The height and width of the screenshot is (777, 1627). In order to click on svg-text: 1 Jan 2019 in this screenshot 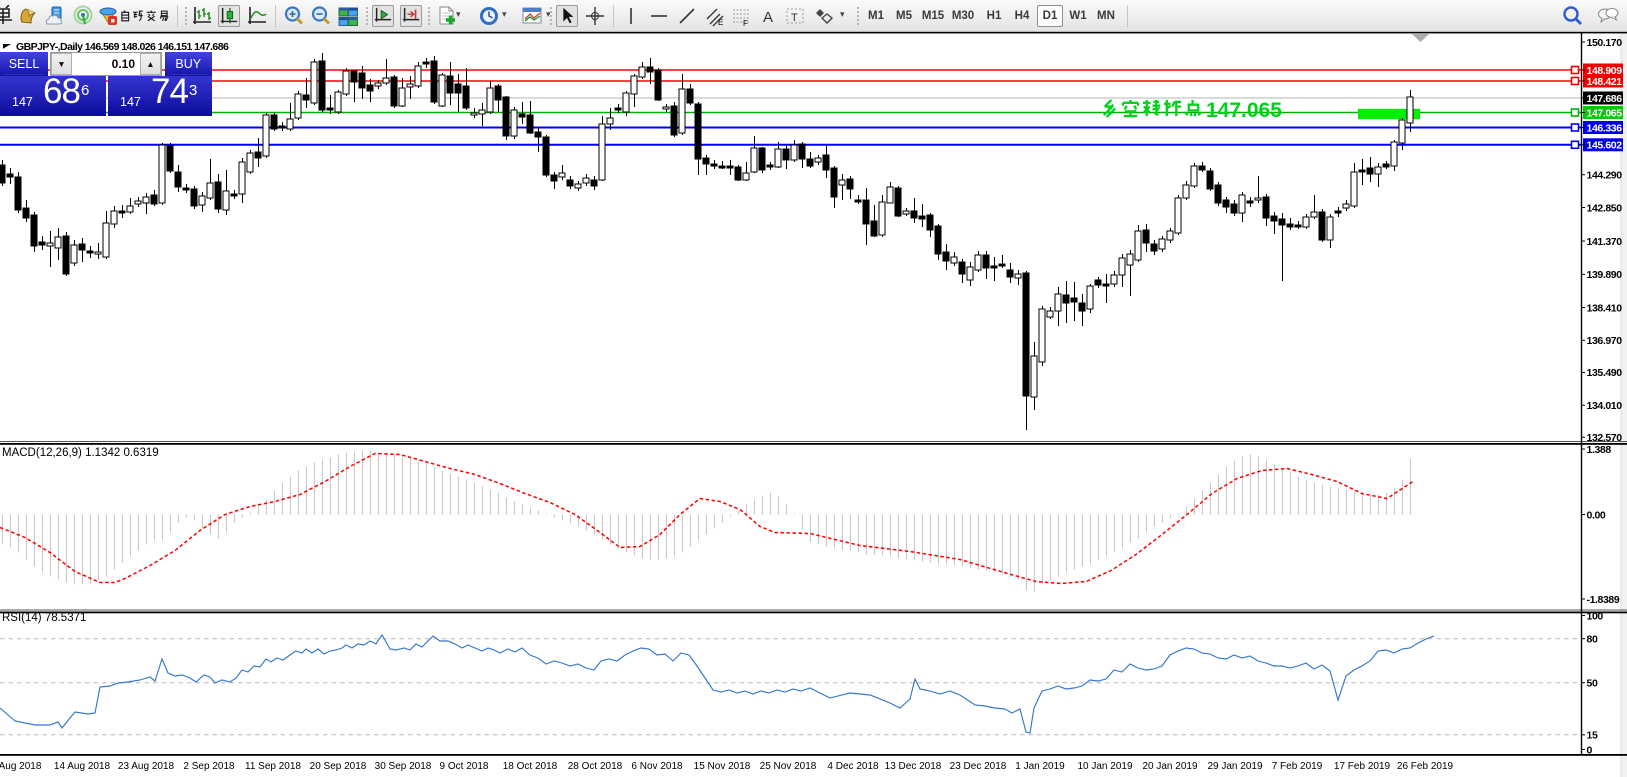, I will do `click(1040, 766)`.